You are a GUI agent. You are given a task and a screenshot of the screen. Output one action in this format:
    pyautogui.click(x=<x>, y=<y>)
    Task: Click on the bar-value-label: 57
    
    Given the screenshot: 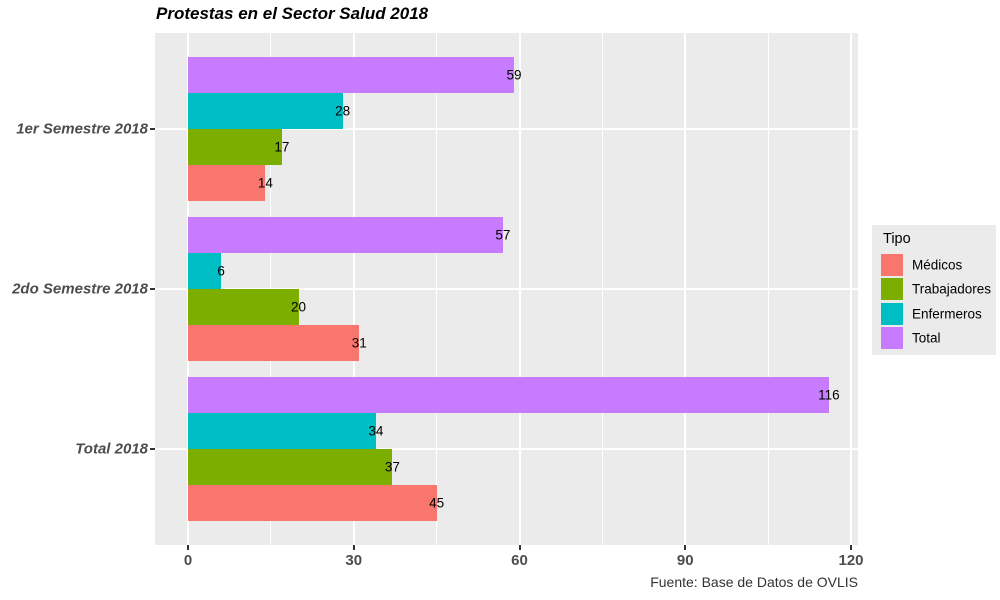 What is the action you would take?
    pyautogui.click(x=503, y=235)
    